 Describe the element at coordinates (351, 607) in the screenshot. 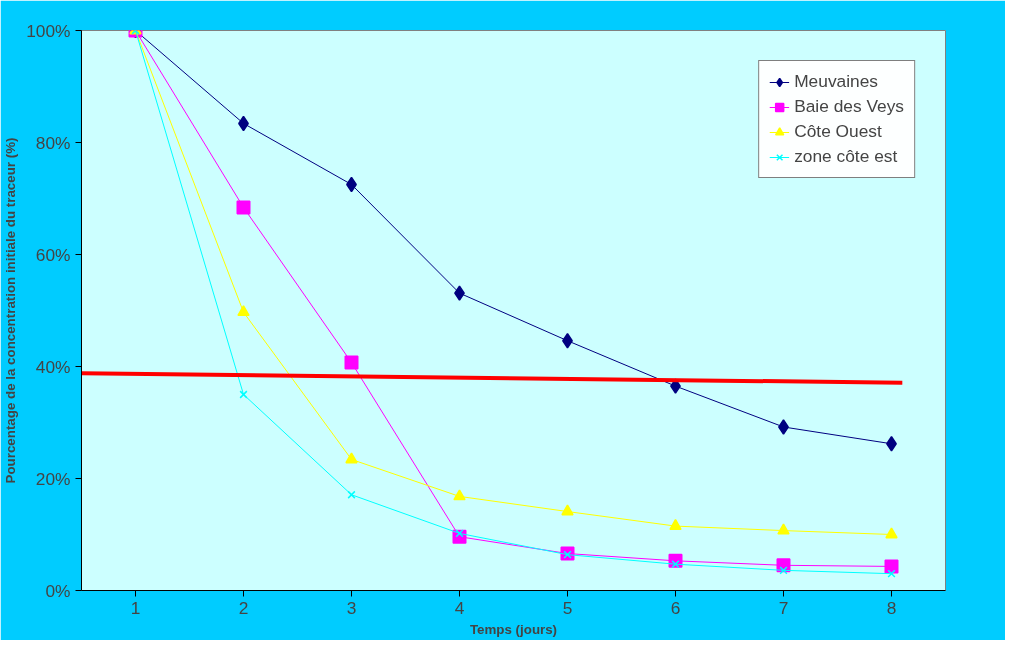

I see `x-tick-label: 3` at that location.